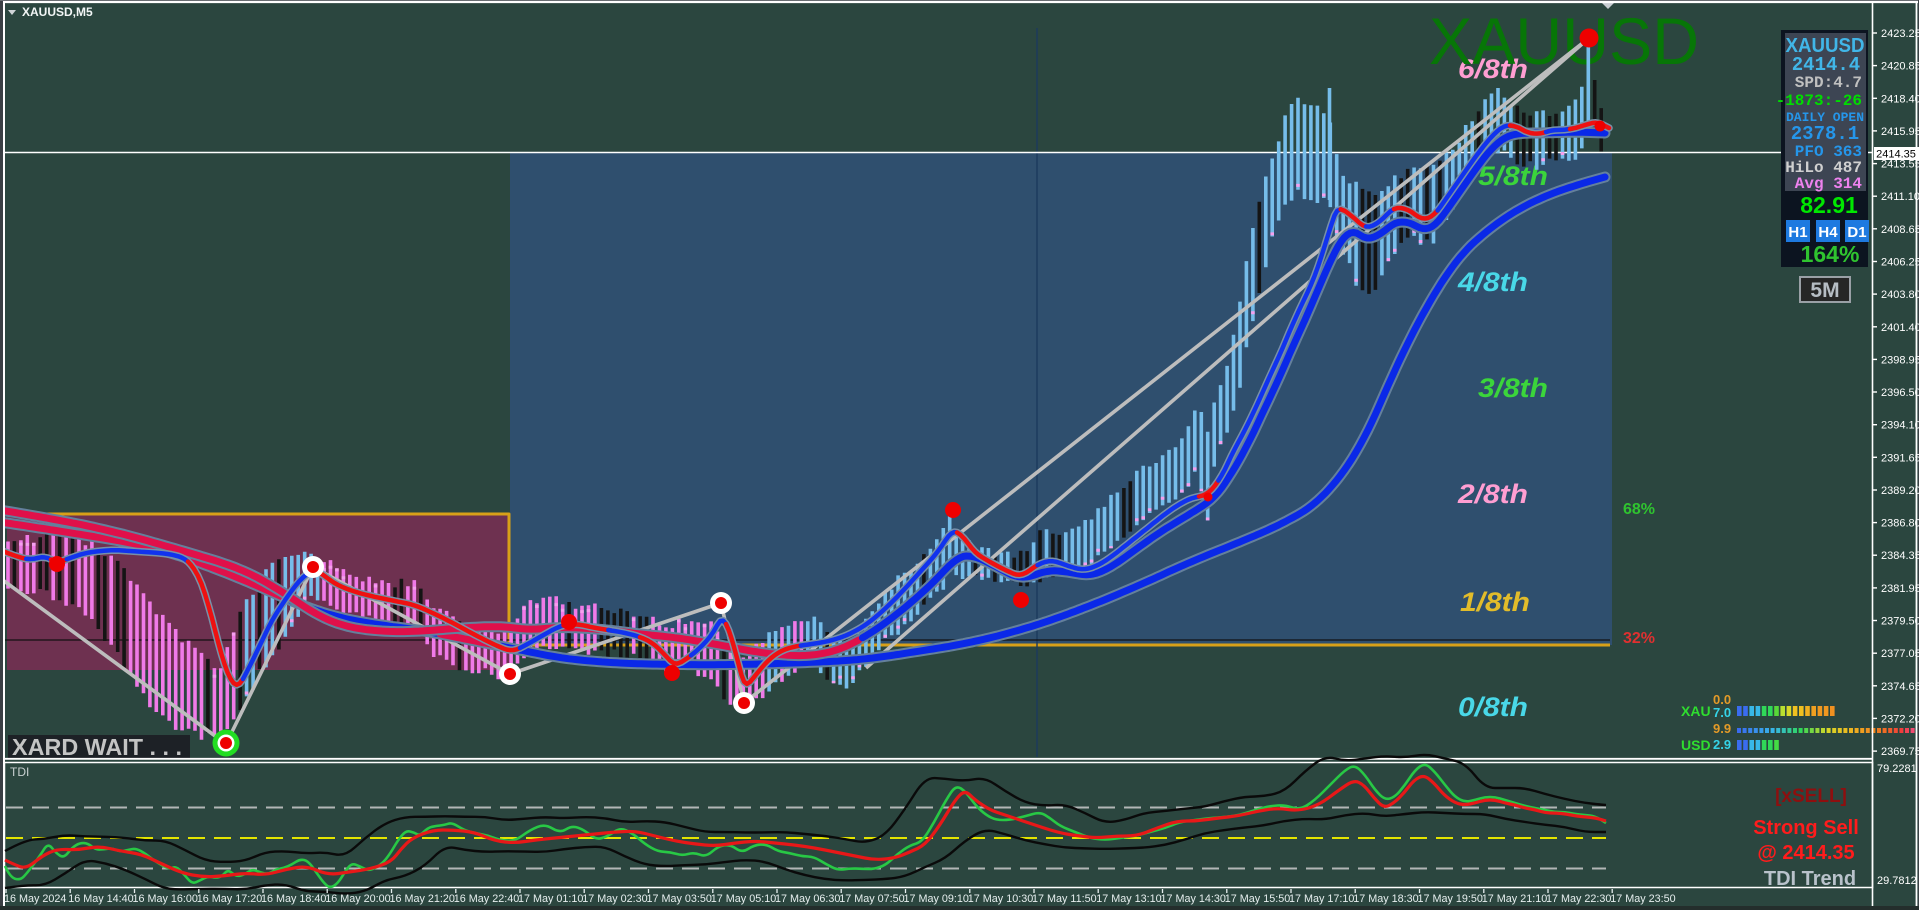 The width and height of the screenshot is (1919, 910). Describe the element at coordinates (293, 899) in the screenshot. I see `svg-text: 16 May 18:40` at that location.